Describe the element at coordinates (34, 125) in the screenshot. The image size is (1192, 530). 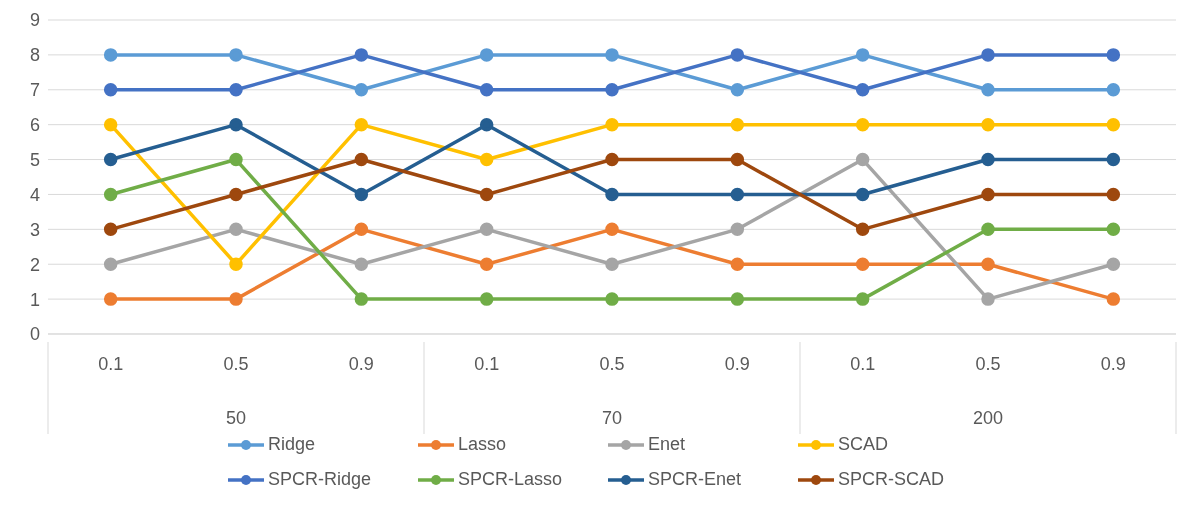
I see `y-tick-label: 6` at that location.